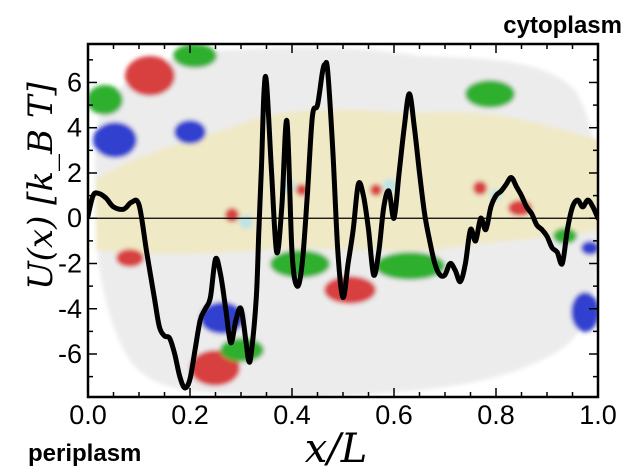 This screenshot has height=473, width=640. I want to click on y-tick-label: 4, so click(74, 128).